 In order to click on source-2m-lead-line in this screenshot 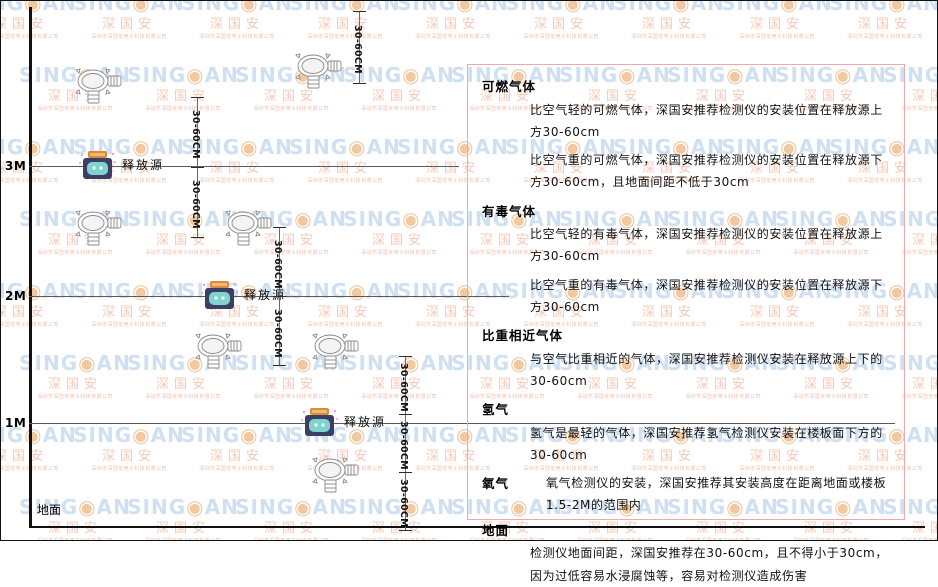, I will do `click(116, 296)`.